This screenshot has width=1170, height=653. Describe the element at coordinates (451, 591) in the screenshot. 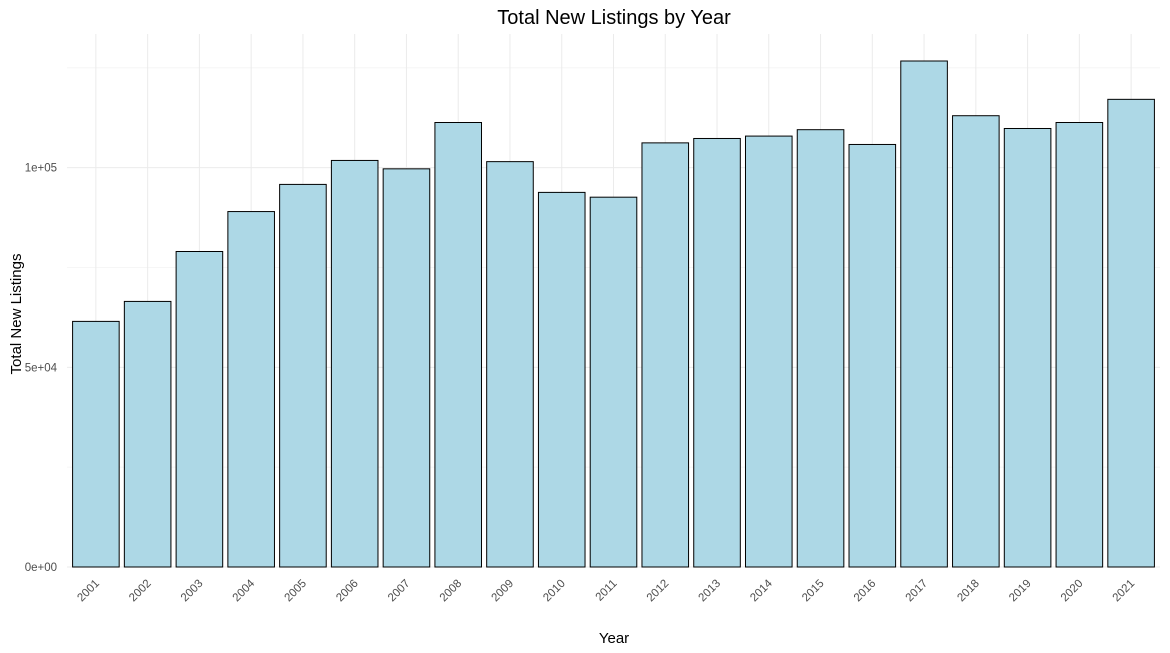

I see `x-tick-label: 2008` at that location.